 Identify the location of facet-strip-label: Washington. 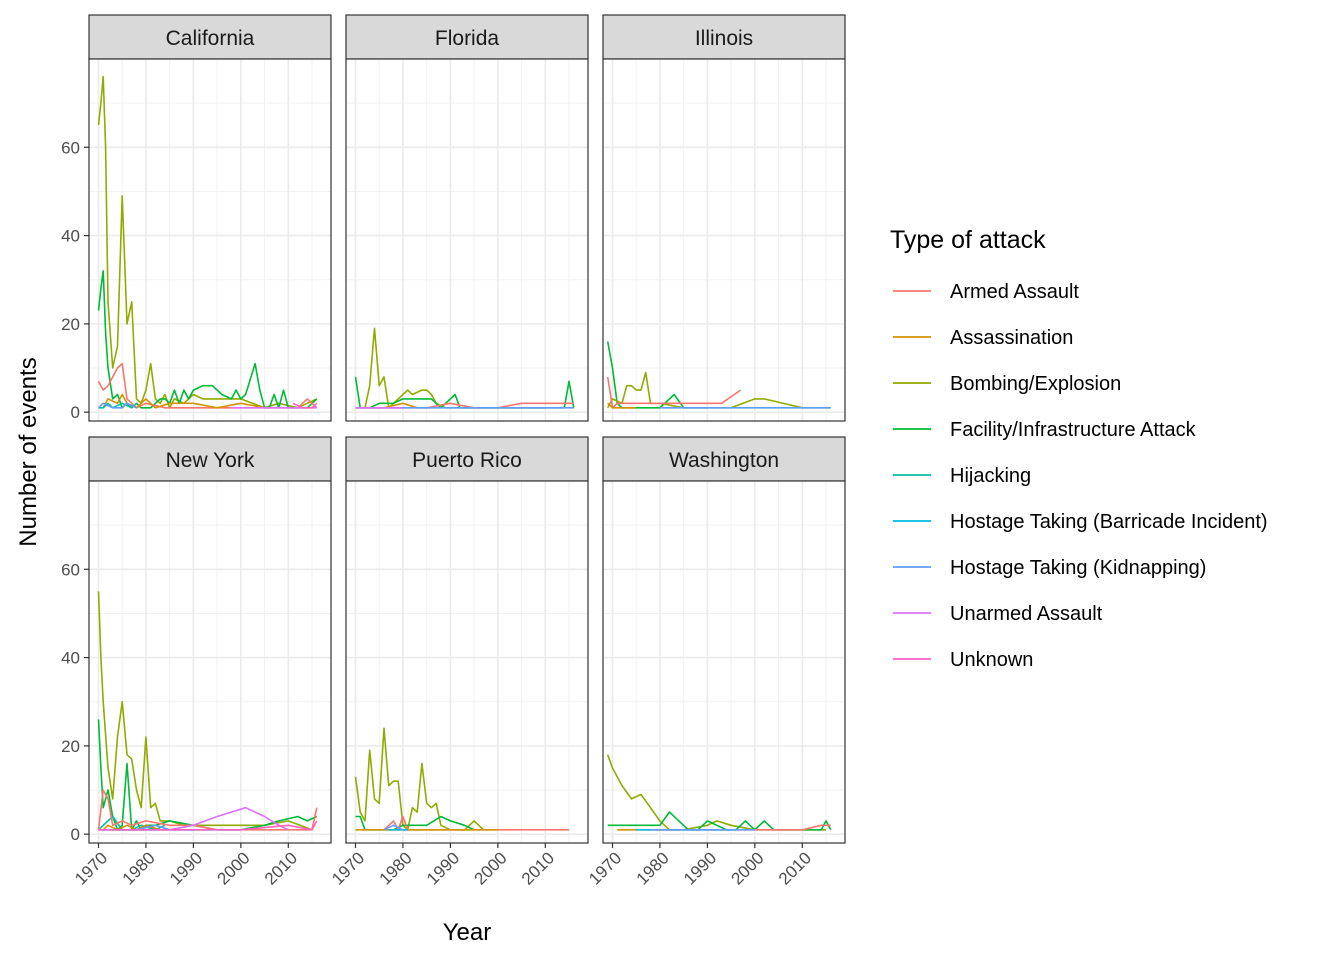
(724, 460).